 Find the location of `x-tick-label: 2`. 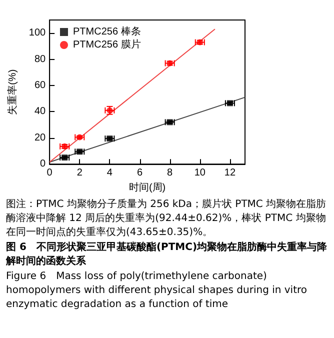

x-tick-label: 2 is located at coordinates (79, 173).